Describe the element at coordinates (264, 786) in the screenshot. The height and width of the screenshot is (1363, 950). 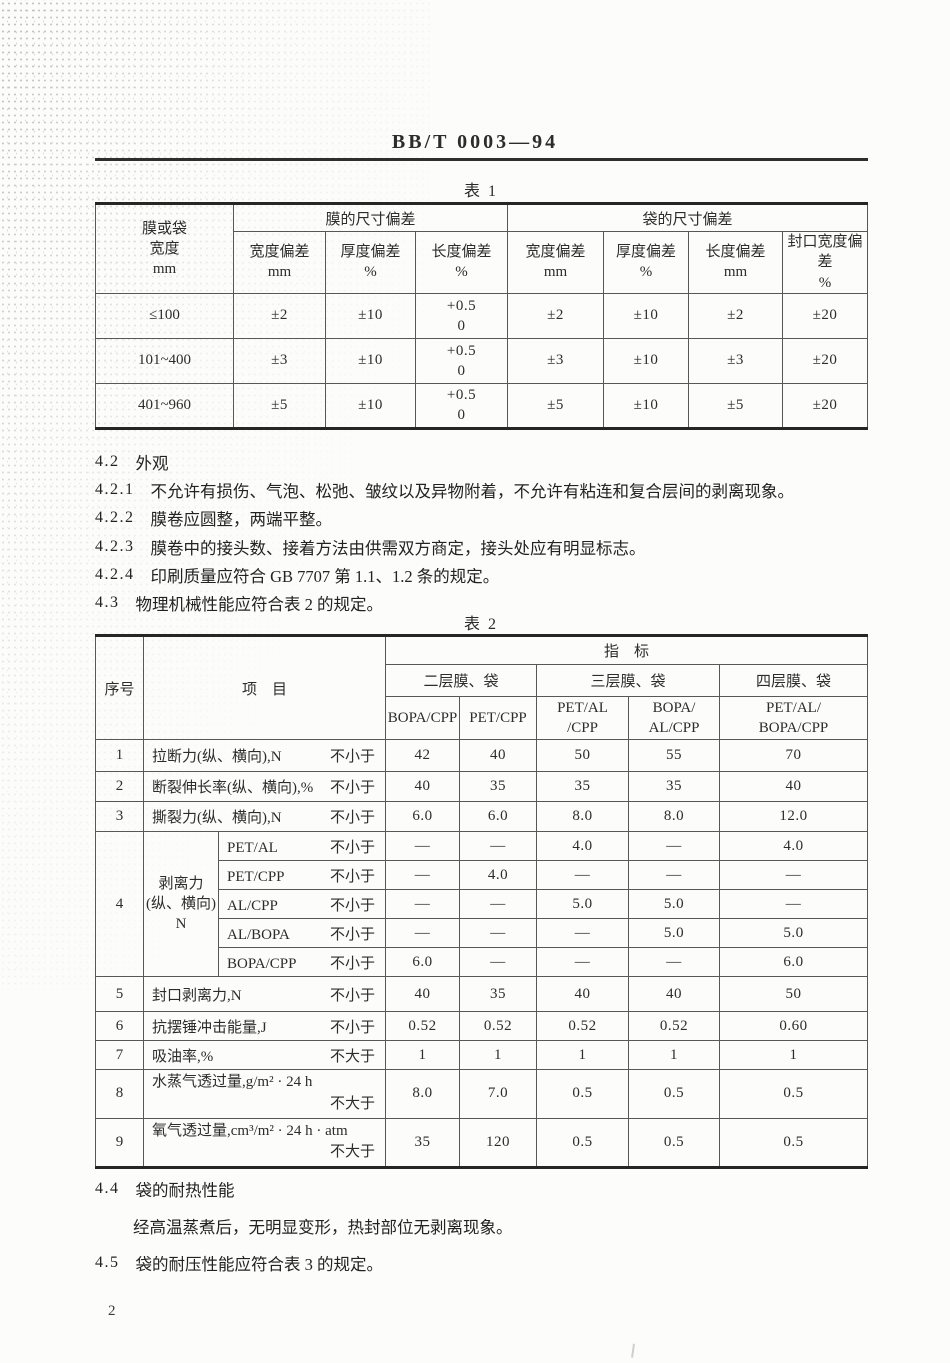
I see `table2-item-cell: 断裂伸长率(纵、横向),% 不小于` at that location.